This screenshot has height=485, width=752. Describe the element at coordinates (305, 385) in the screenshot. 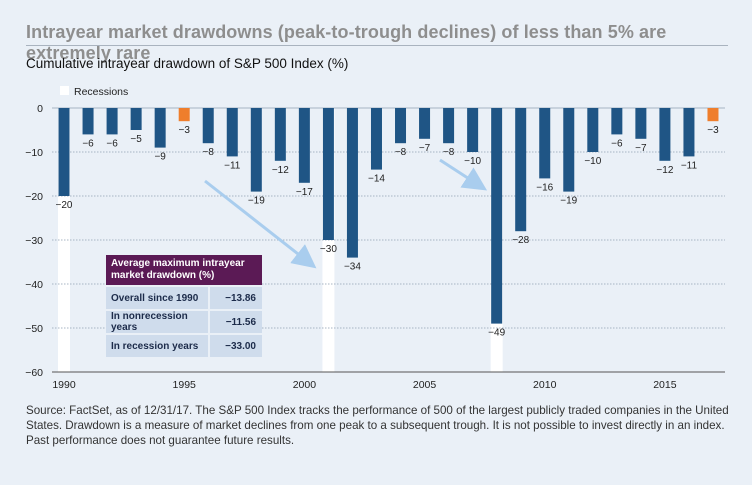

I see `x-tick-label: 2000` at that location.